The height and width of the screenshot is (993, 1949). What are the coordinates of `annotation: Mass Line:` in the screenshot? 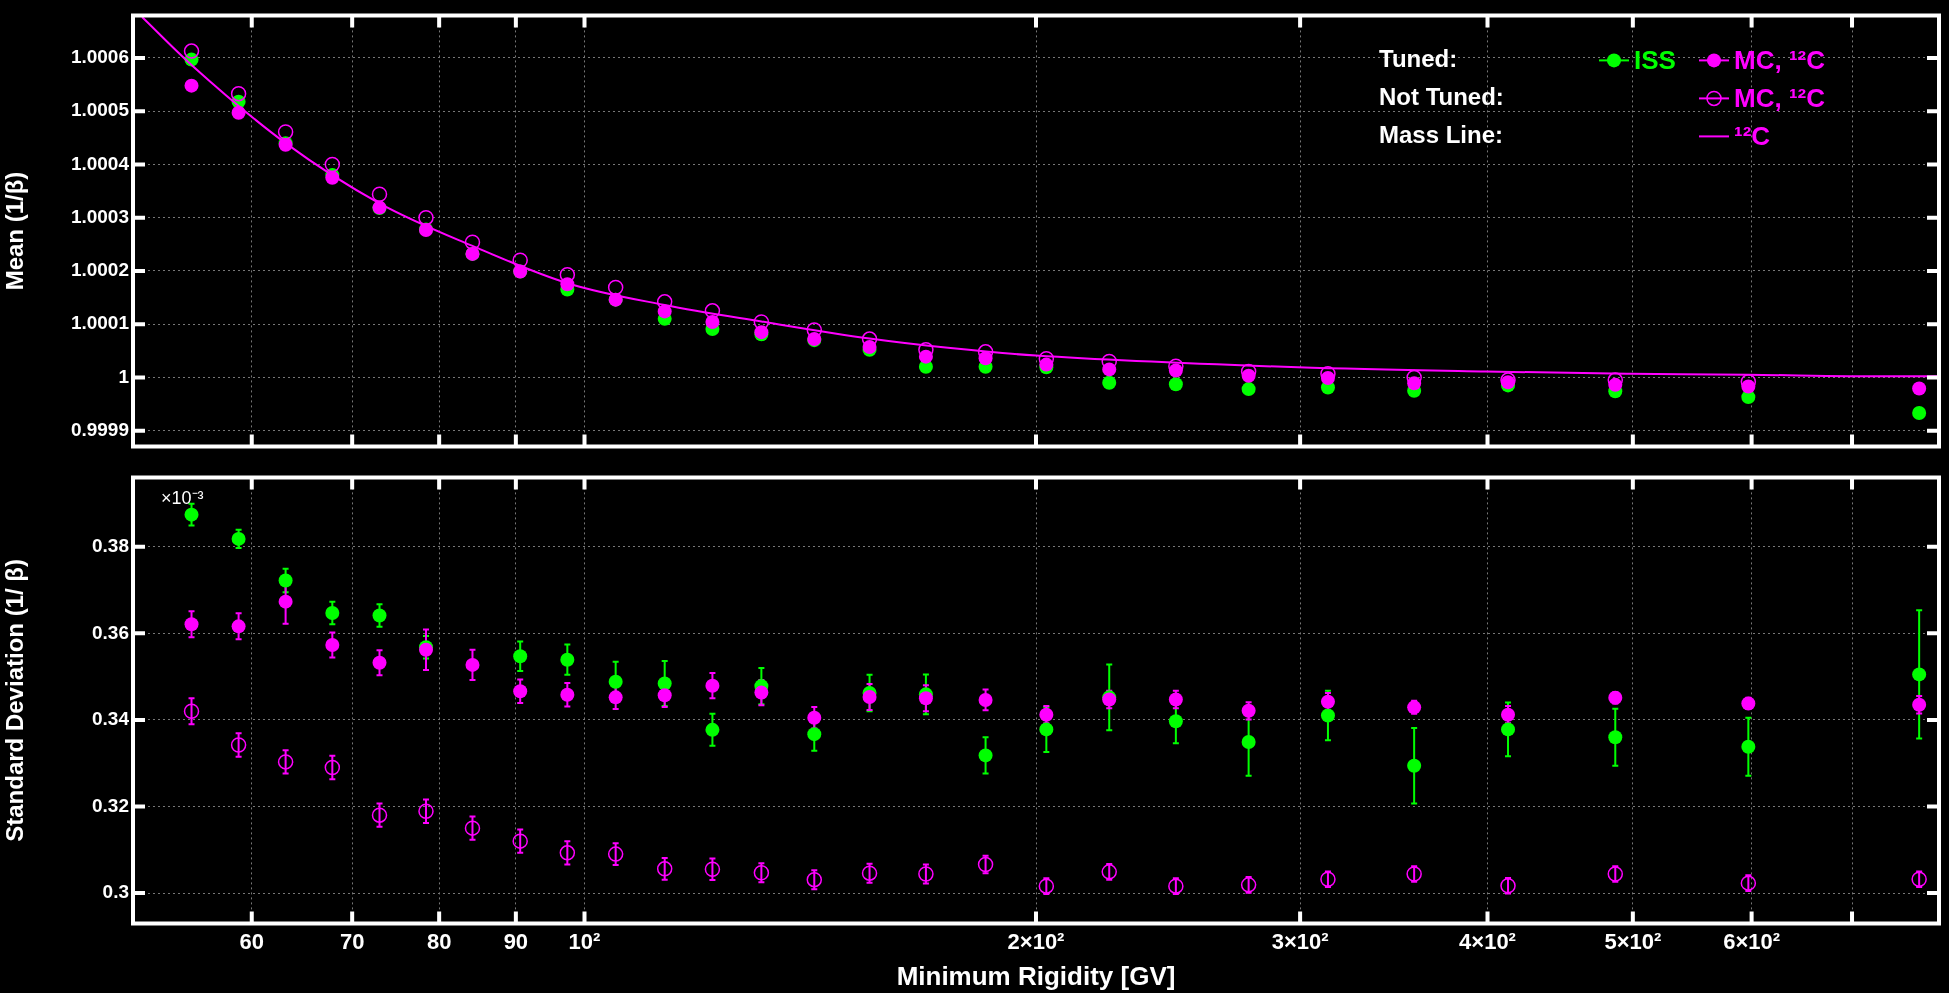 It's located at (1441, 135).